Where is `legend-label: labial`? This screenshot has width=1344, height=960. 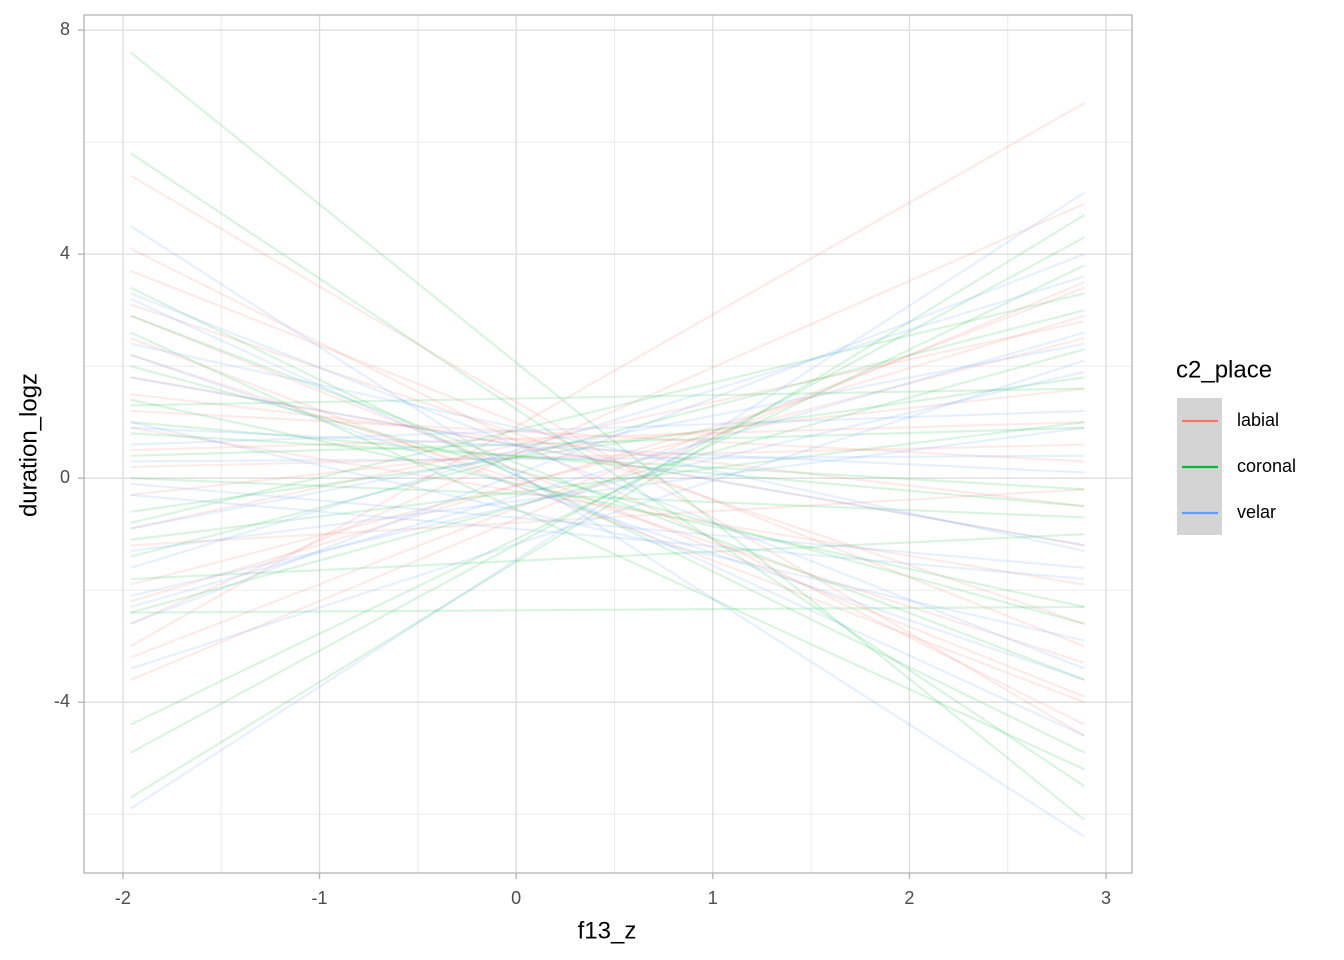
legend-label: labial is located at coordinates (1258, 420).